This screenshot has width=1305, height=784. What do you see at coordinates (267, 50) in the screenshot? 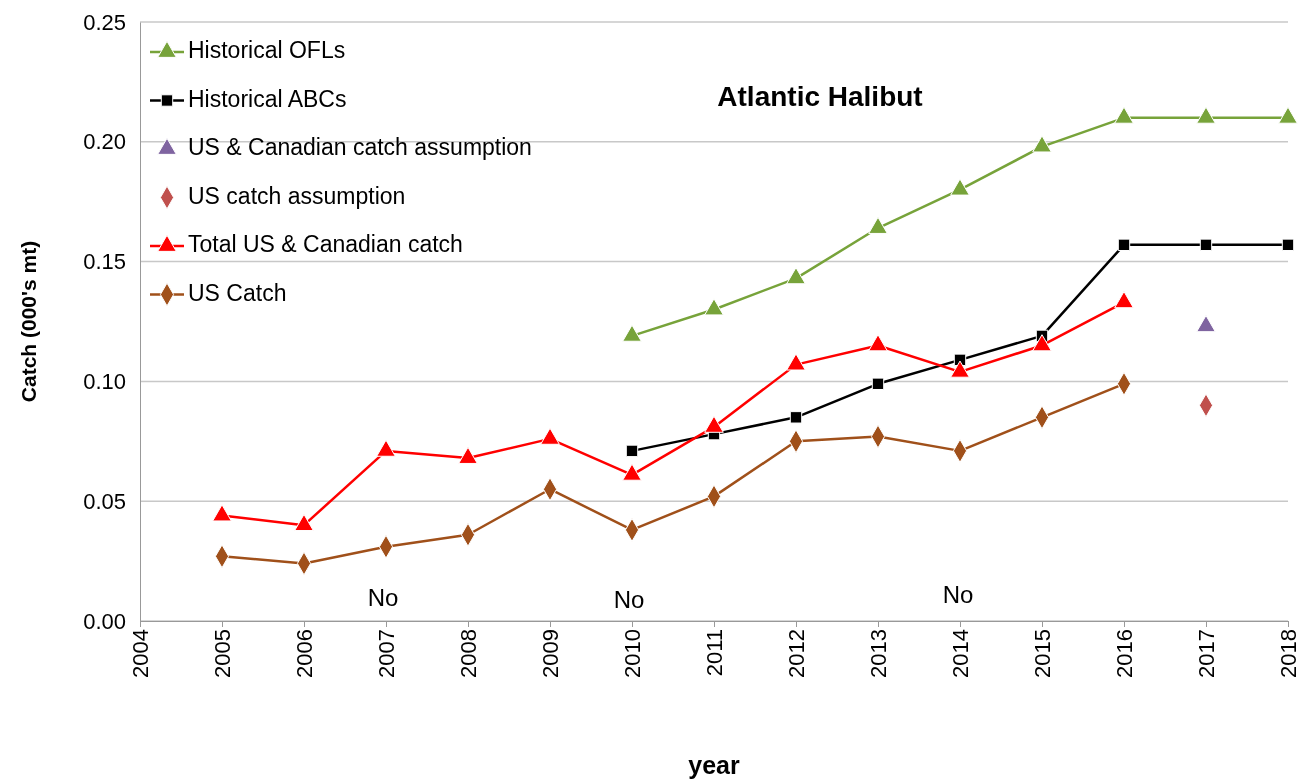
I see `legend-label: Historical OFLs` at bounding box center [267, 50].